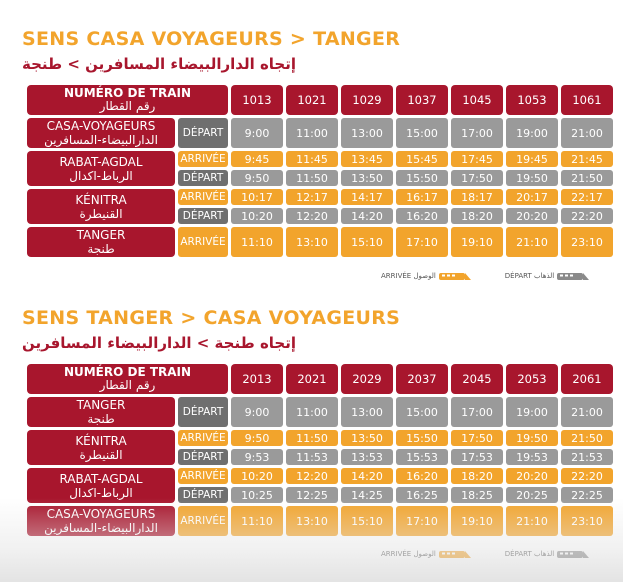 The height and width of the screenshot is (582, 623). What do you see at coordinates (587, 457) in the screenshot?
I see `departure-time: 21:53` at bounding box center [587, 457].